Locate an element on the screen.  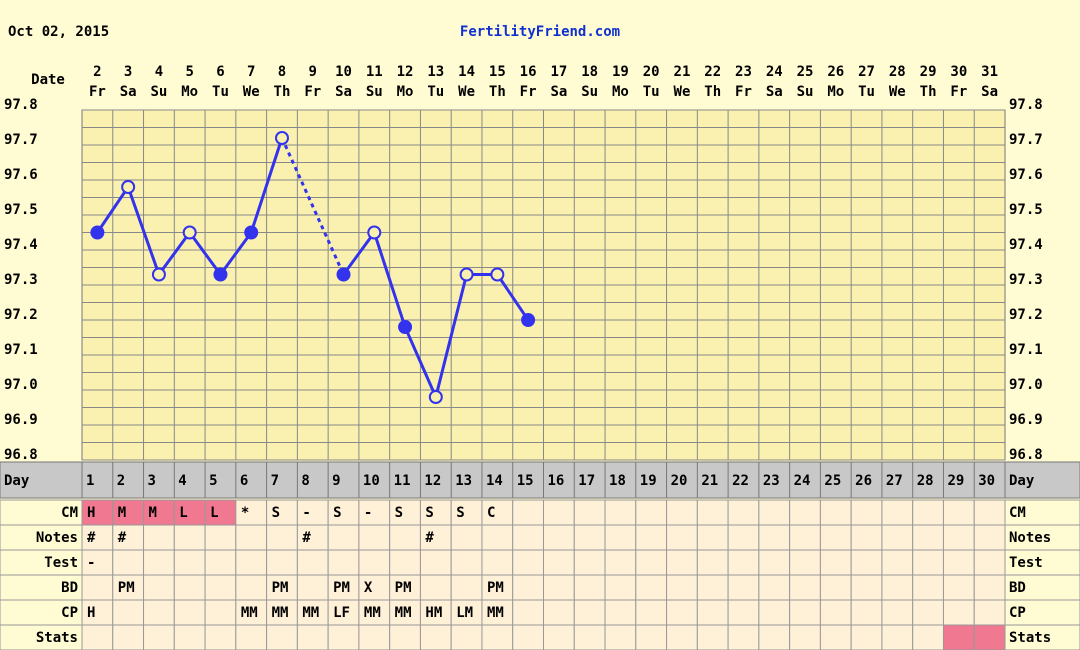
day-number: 9 is located at coordinates (336, 481).